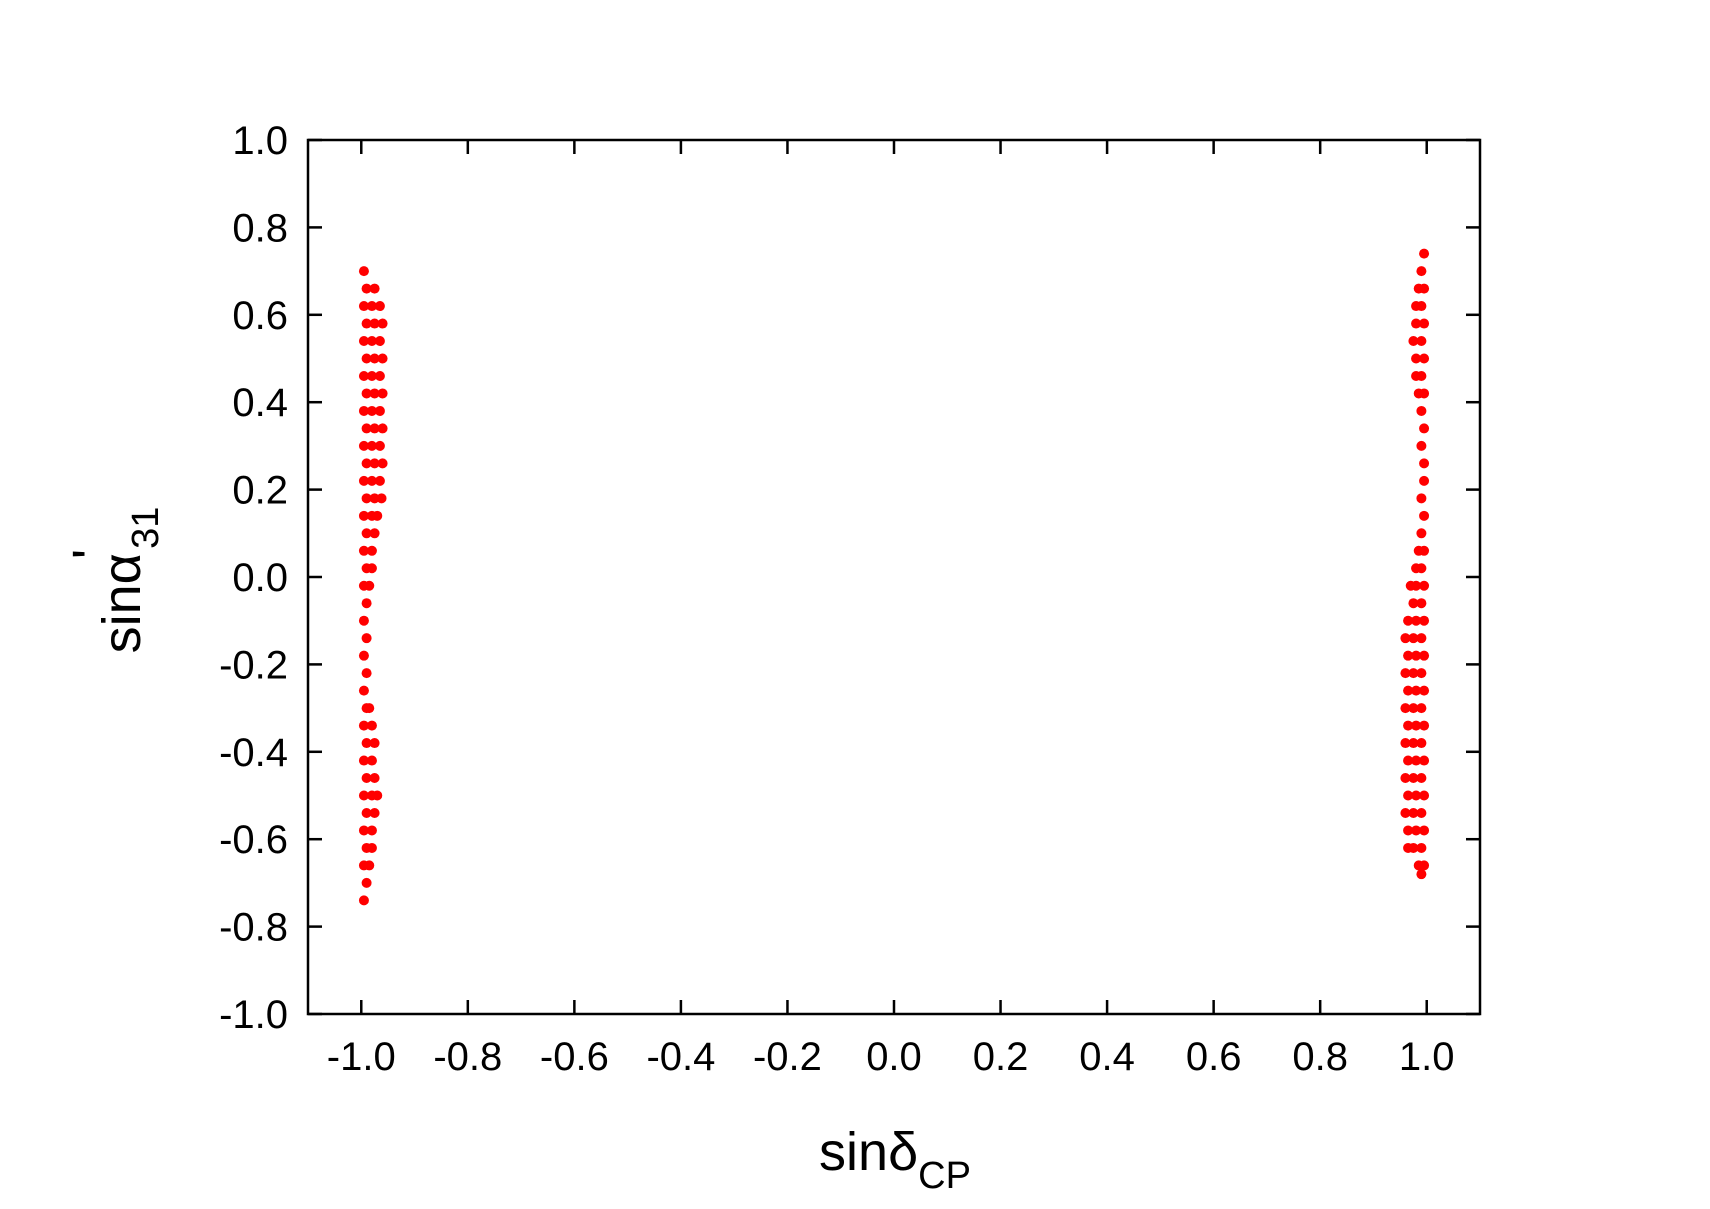 The height and width of the screenshot is (1209, 1710). What do you see at coordinates (574, 1057) in the screenshot?
I see `x-tick-label: -0.6` at bounding box center [574, 1057].